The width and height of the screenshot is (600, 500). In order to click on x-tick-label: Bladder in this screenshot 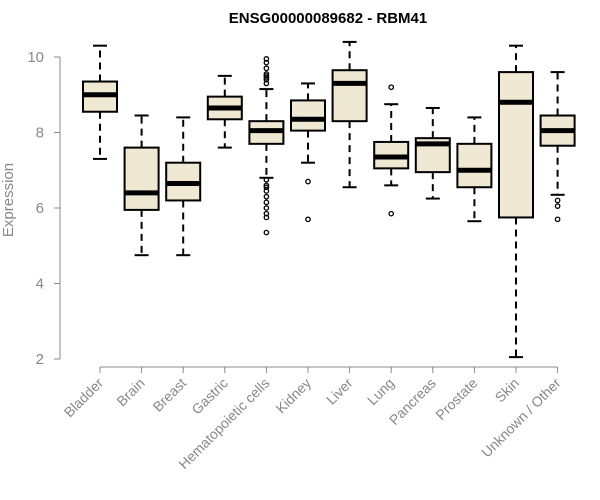, I will do `click(84, 398)`.